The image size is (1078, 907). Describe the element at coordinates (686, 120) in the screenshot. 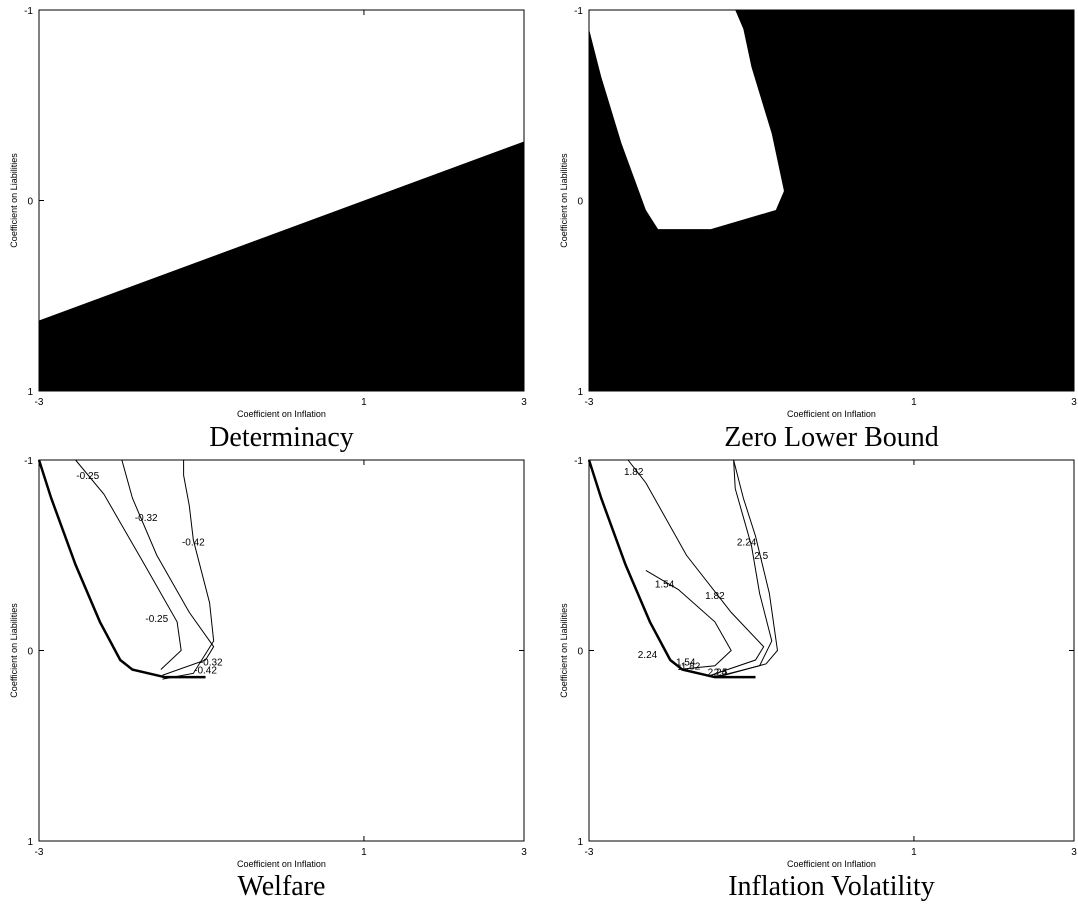

I see `zlb-feasible-region` at that location.